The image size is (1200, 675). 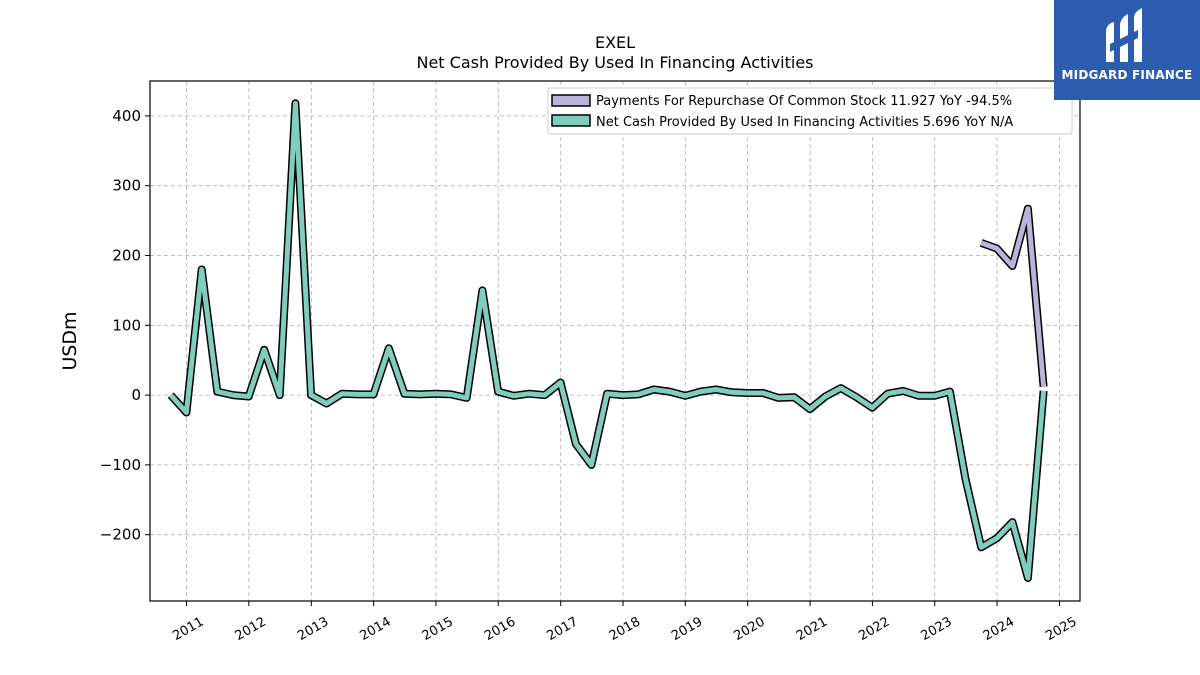 I want to click on x-tick-label: 2017, so click(x=563, y=629).